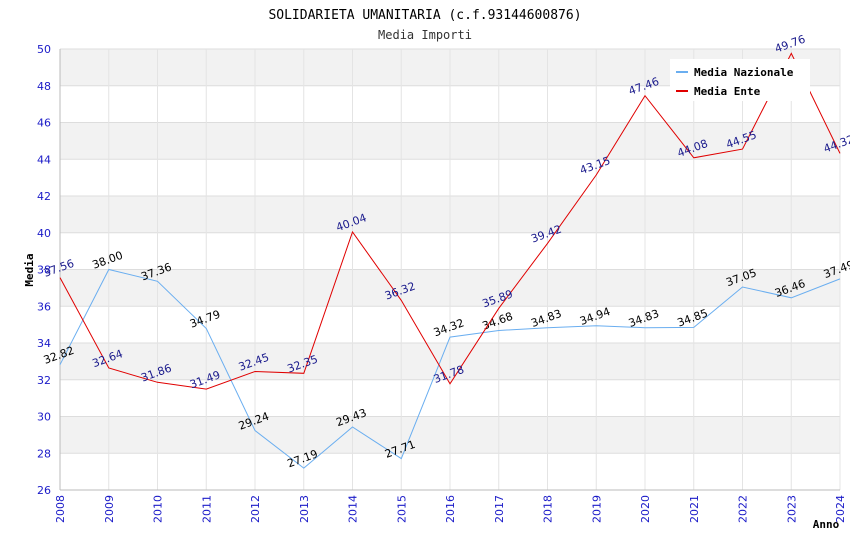 Image resolution: width=850 pixels, height=550 pixels. What do you see at coordinates (645, 509) in the screenshot?
I see `x-tick-label: 2020` at bounding box center [645, 509].